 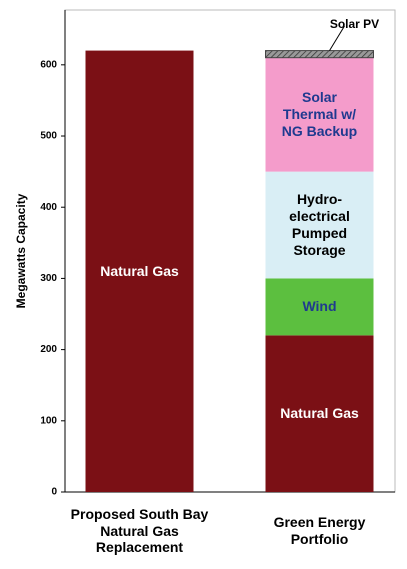 What do you see at coordinates (48, 349) in the screenshot?
I see `y-tick-label: 200` at bounding box center [48, 349].